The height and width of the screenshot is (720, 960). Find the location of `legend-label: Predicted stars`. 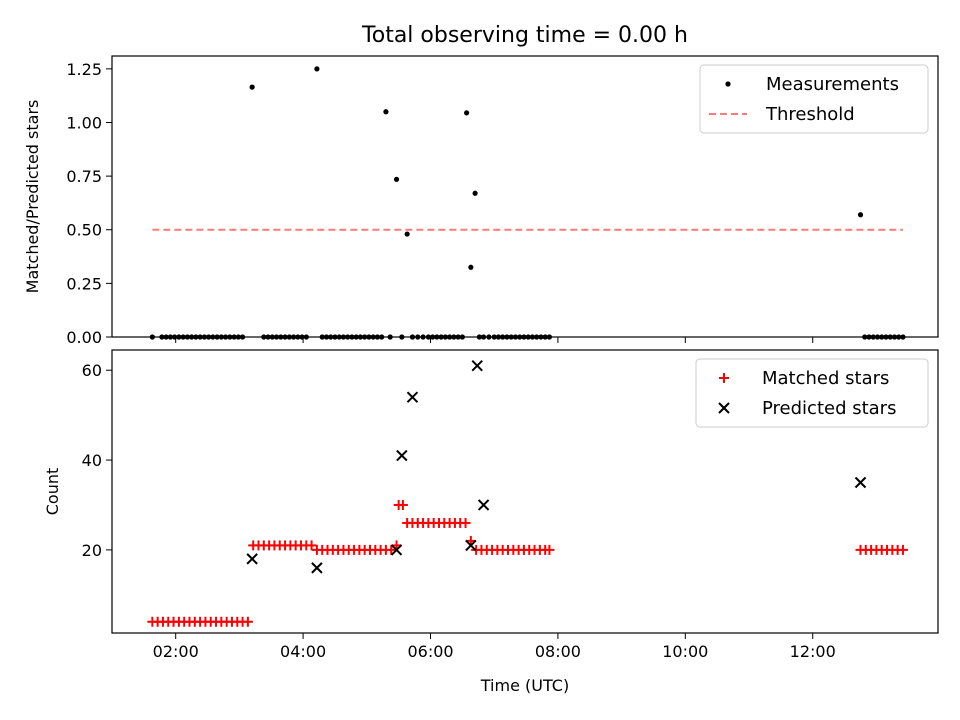

legend-label: Predicted stars is located at coordinates (829, 408).